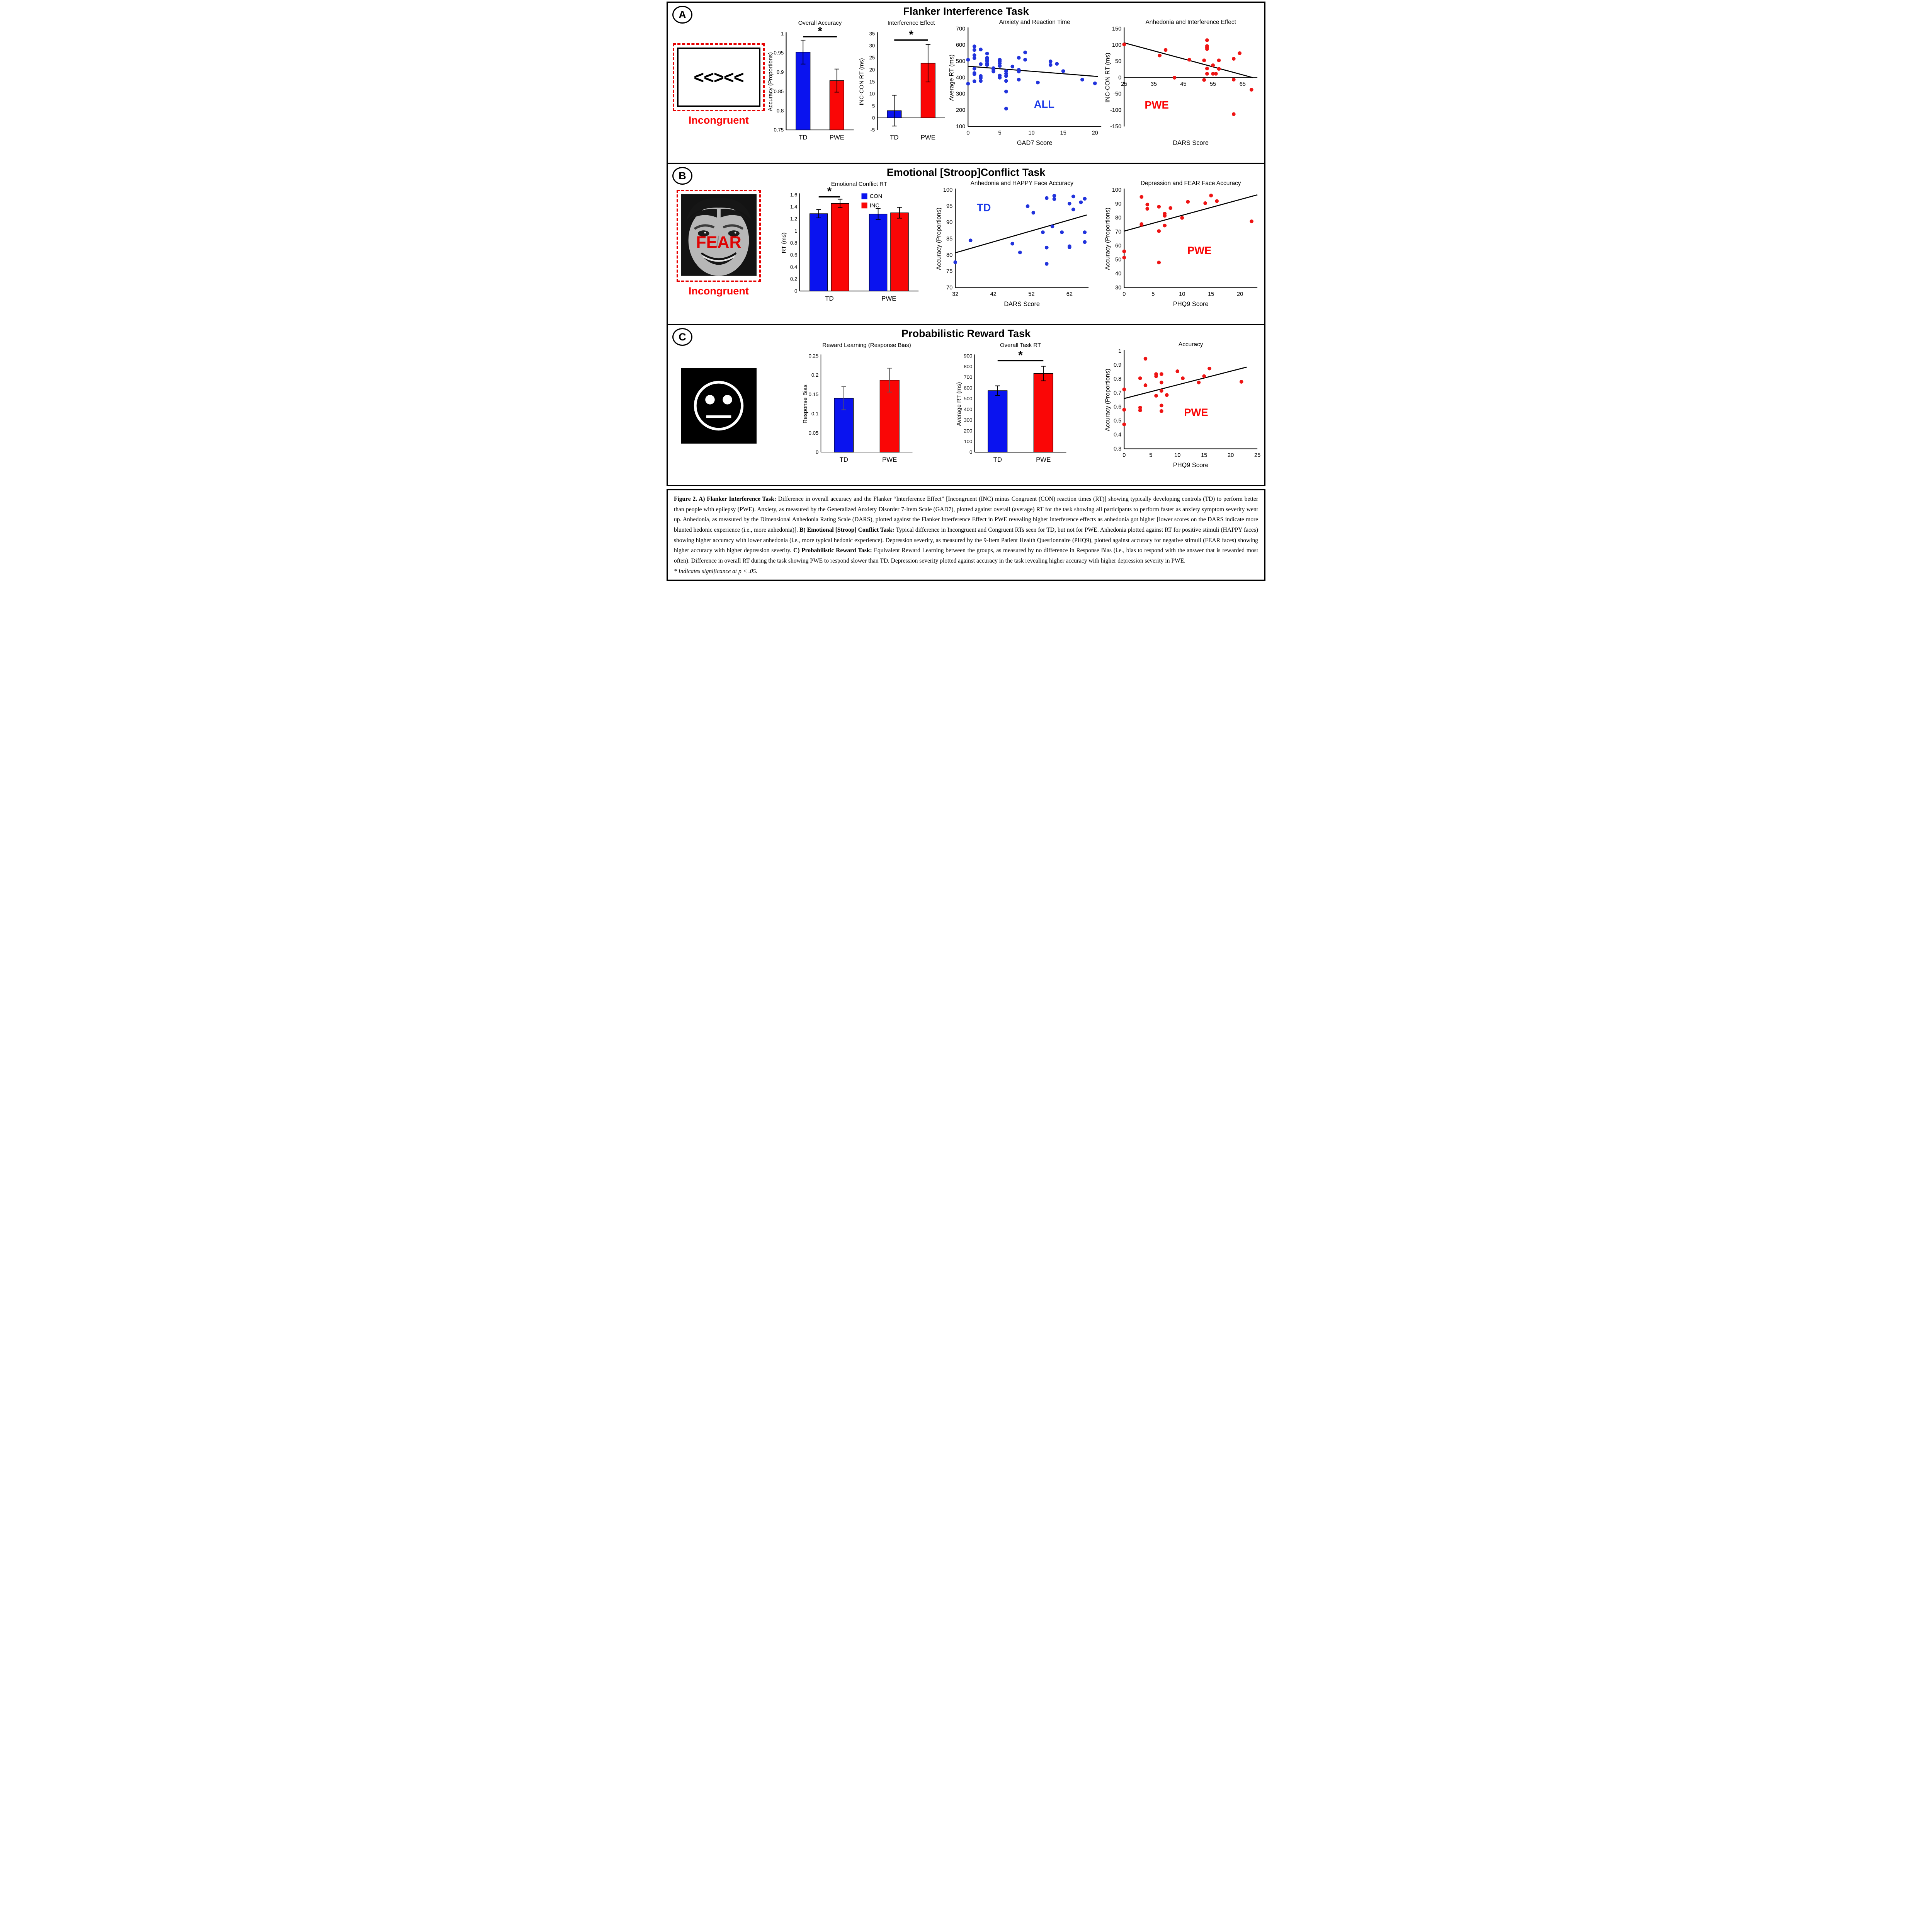 The width and height of the screenshot is (1932, 1932). What do you see at coordinates (1191, 344) in the screenshot?
I see `svg-text: Accuracy` at bounding box center [1191, 344].